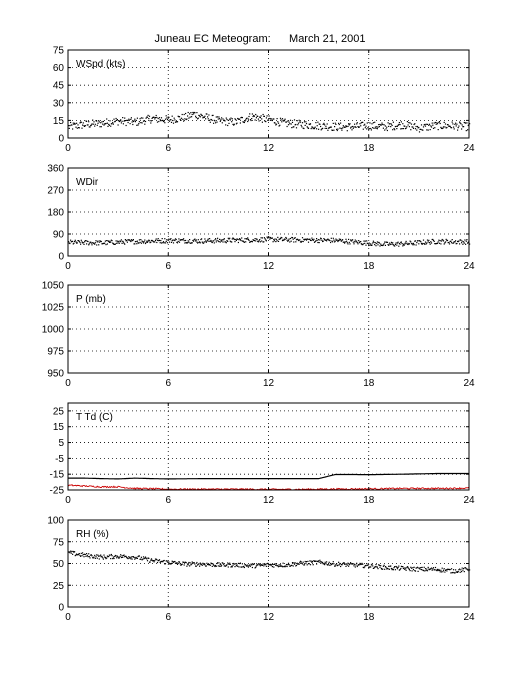 The width and height of the screenshot is (520, 683). Describe the element at coordinates (168, 383) in the screenshot. I see `x-tick-label: 6` at that location.